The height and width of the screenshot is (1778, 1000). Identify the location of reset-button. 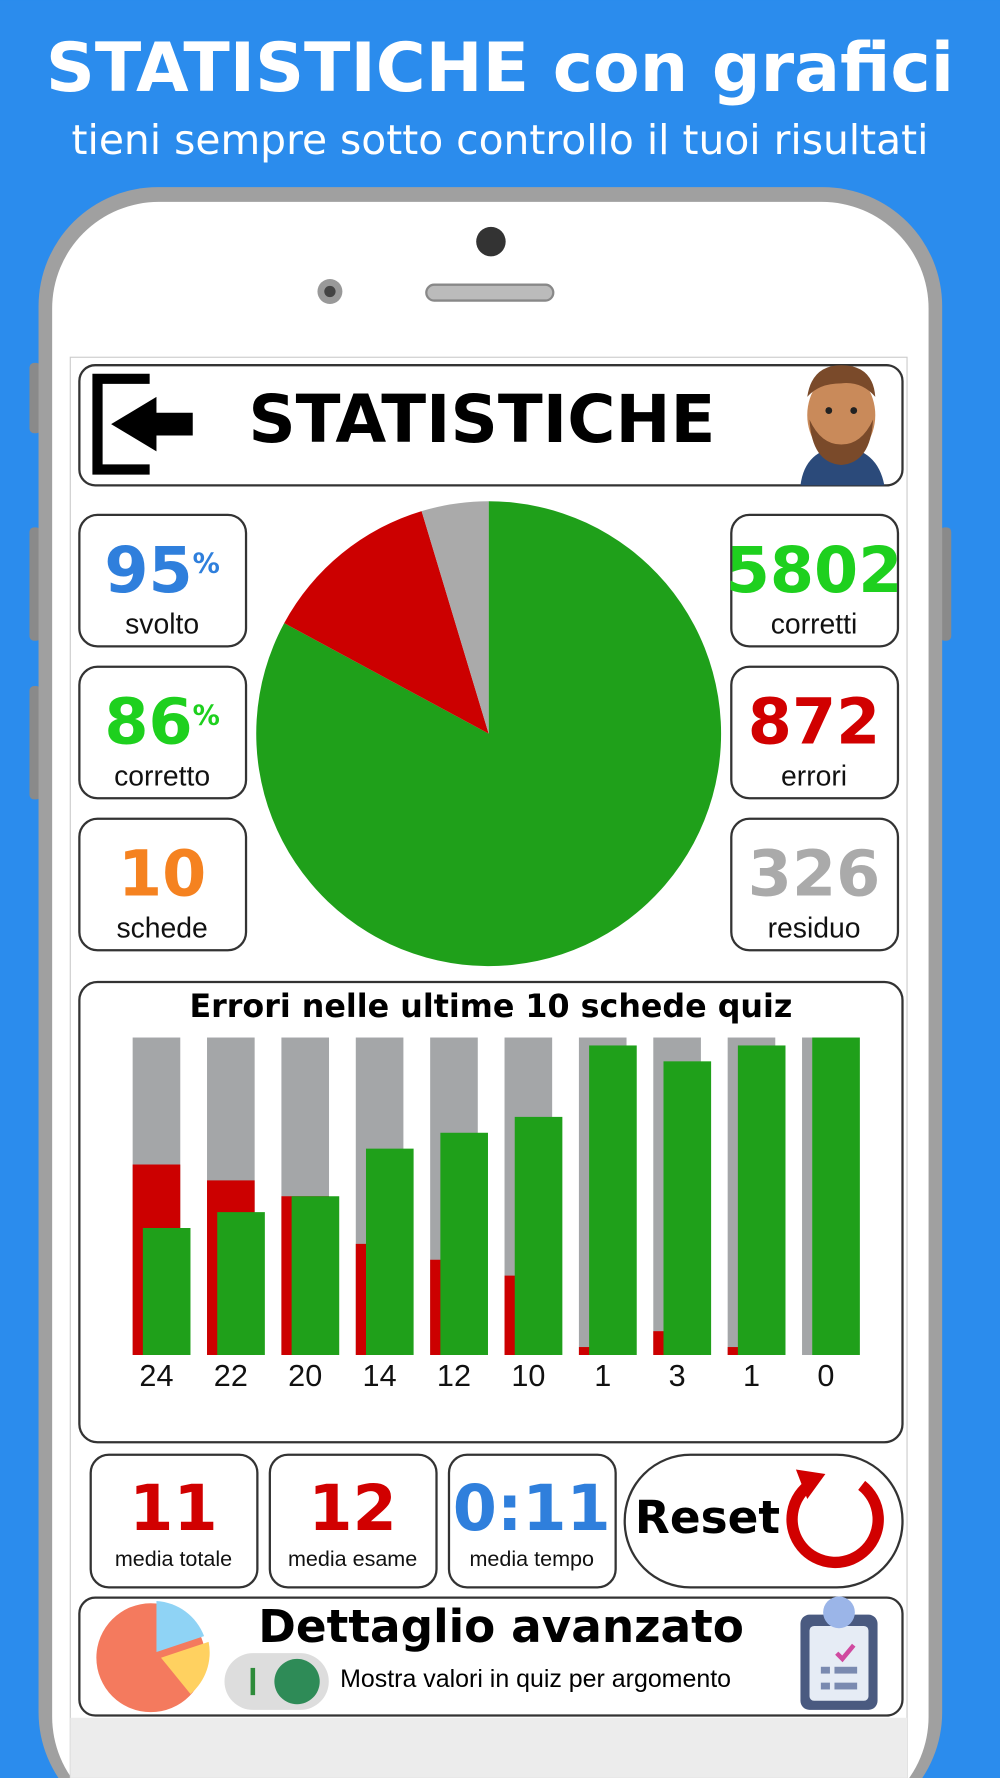
(763, 1521).